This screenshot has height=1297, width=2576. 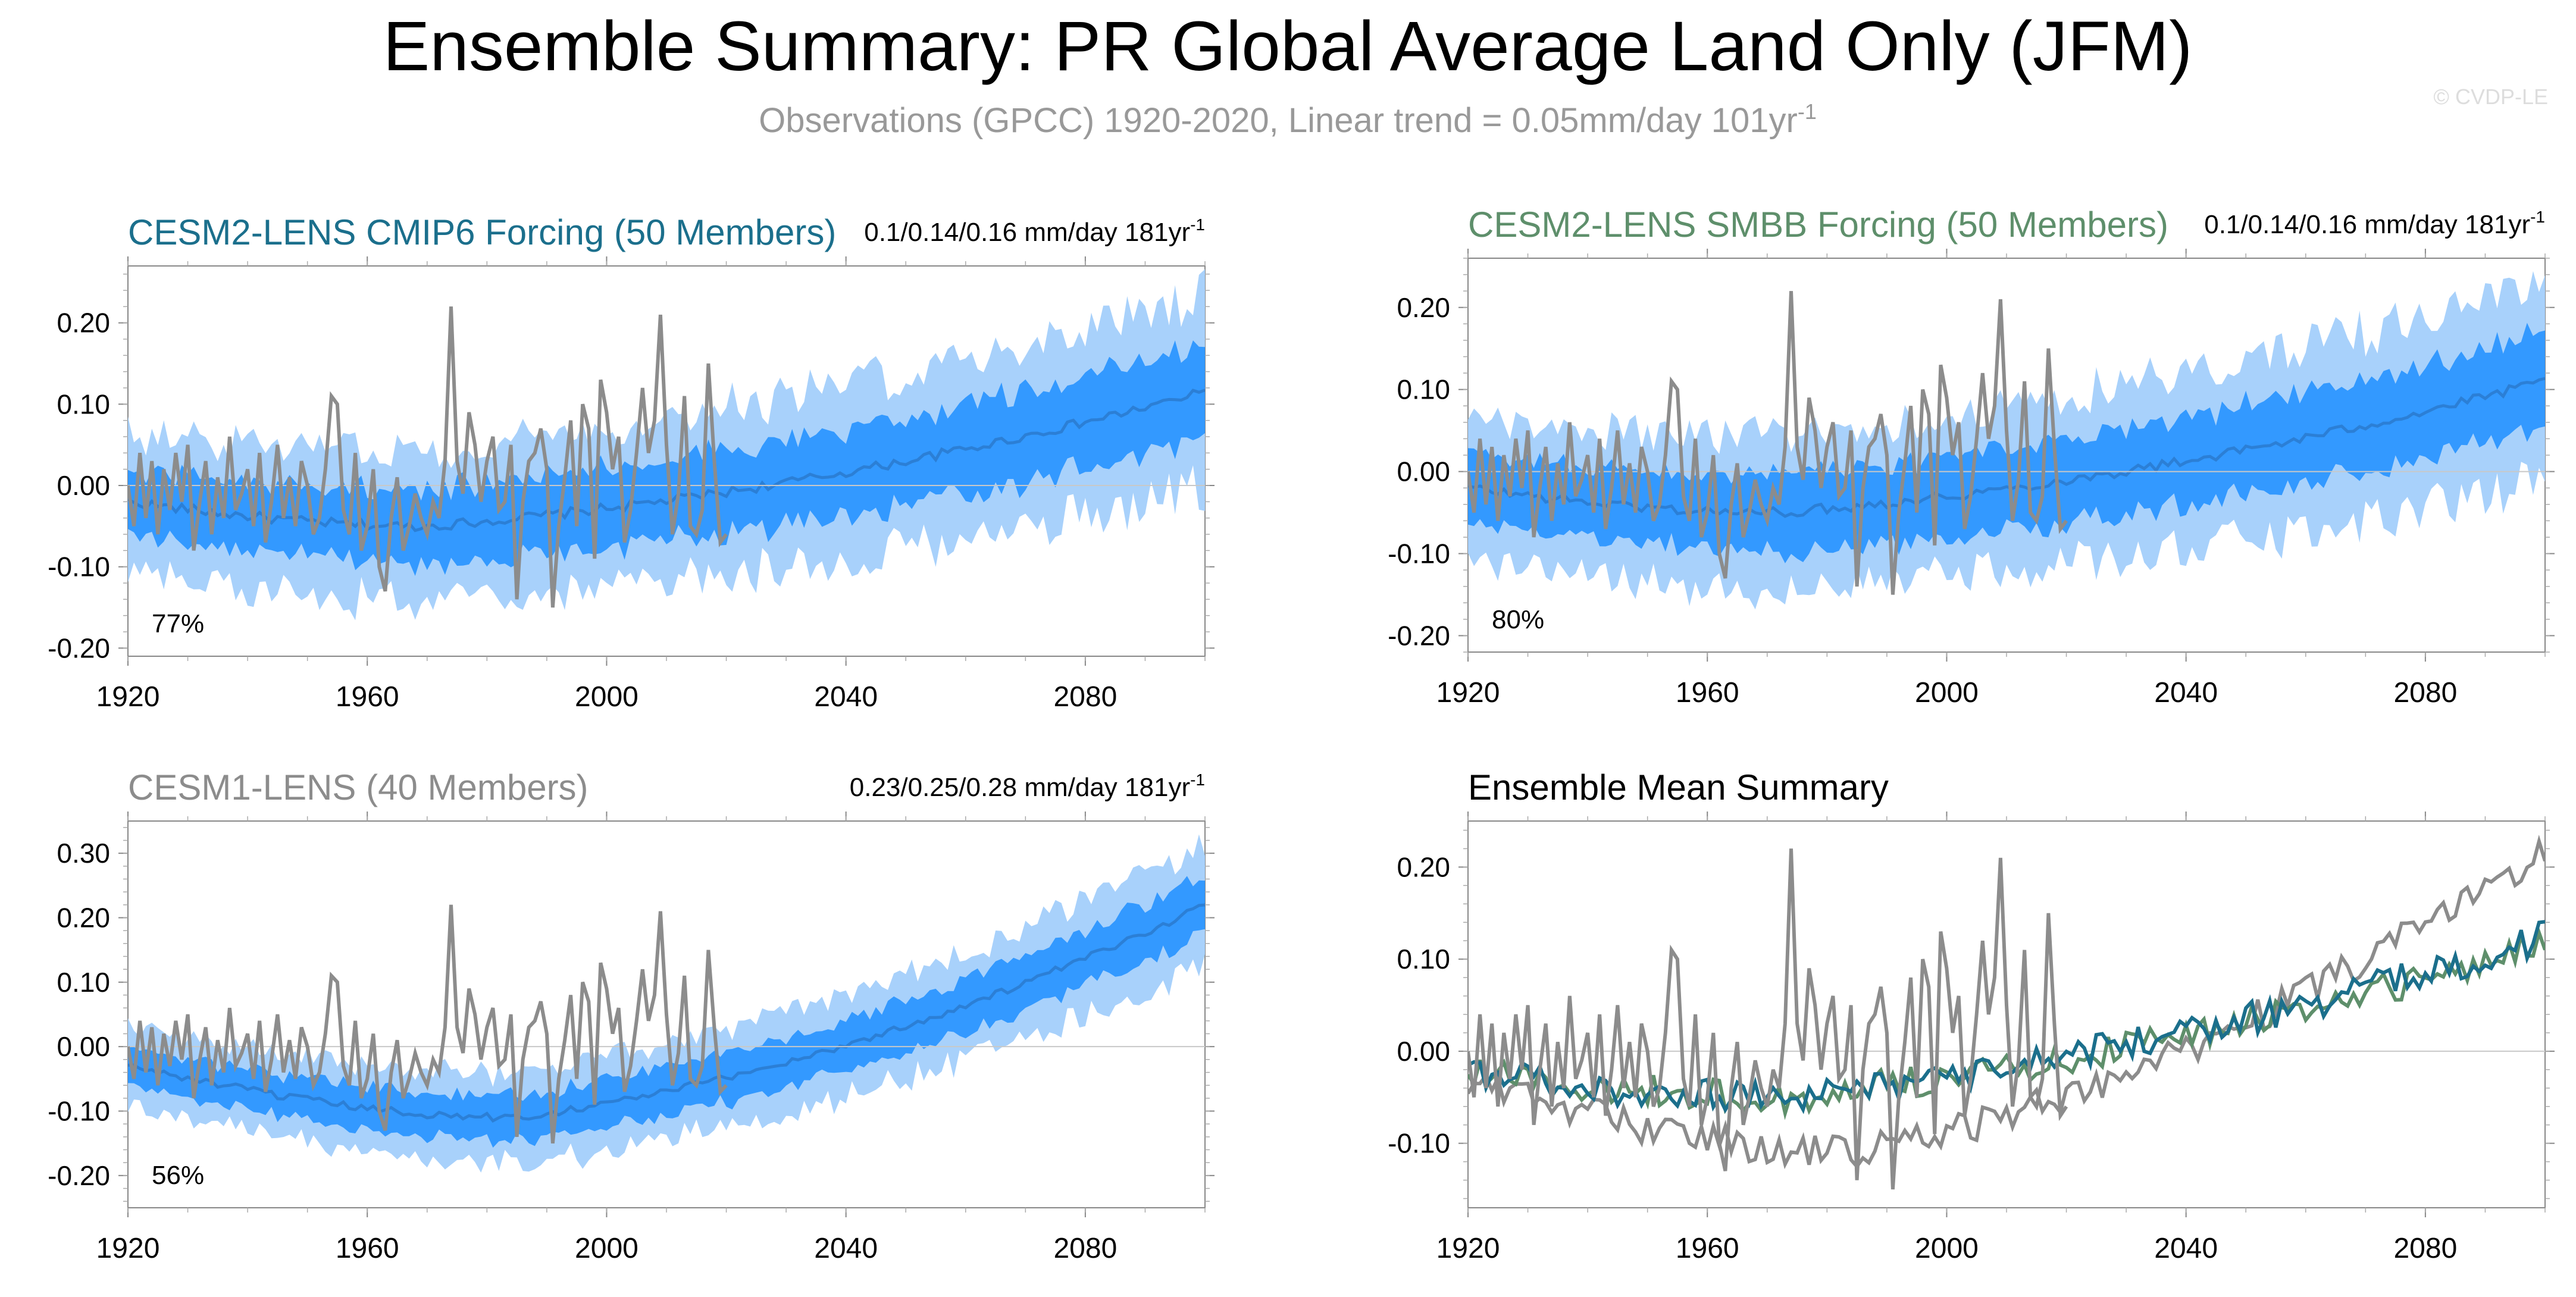 I want to click on panel-title: CESM1-LENS (40 Members), so click(x=358, y=787).